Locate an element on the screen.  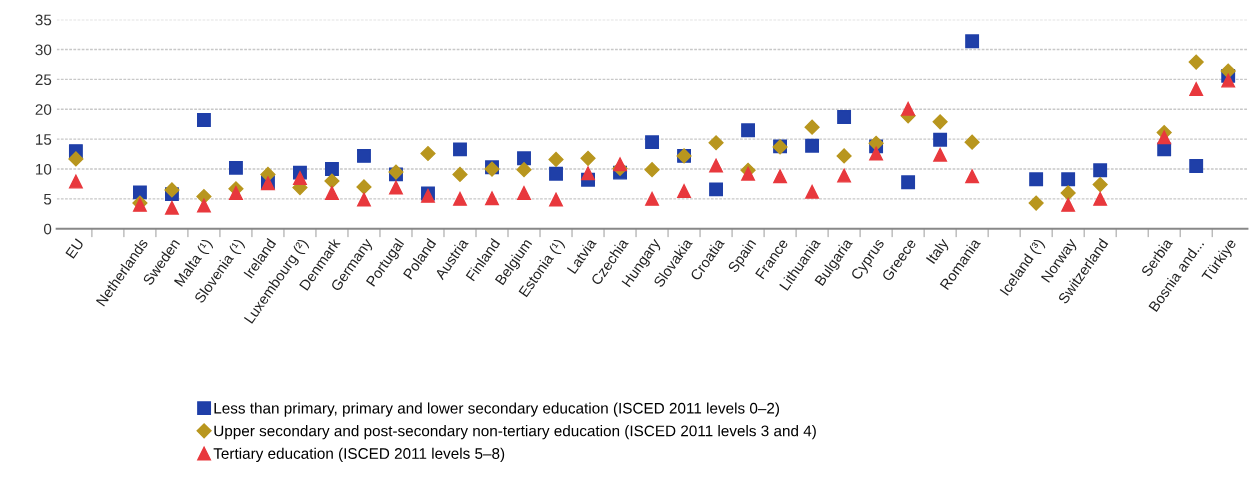
legend-label: Tertiary education (ISCED 2011 levels 5–8) is located at coordinates (359, 454).